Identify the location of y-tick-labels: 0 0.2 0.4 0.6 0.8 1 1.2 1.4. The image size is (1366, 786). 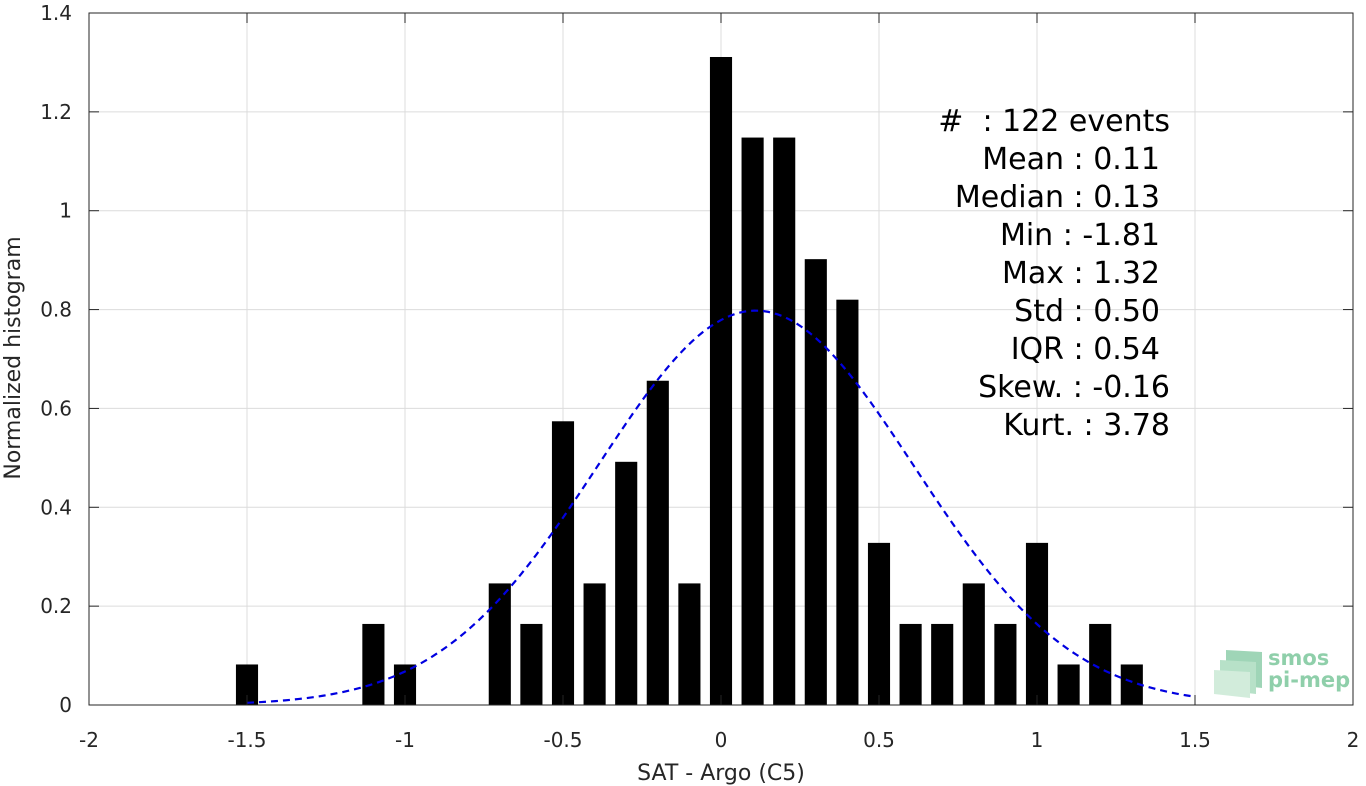
(56, 359).